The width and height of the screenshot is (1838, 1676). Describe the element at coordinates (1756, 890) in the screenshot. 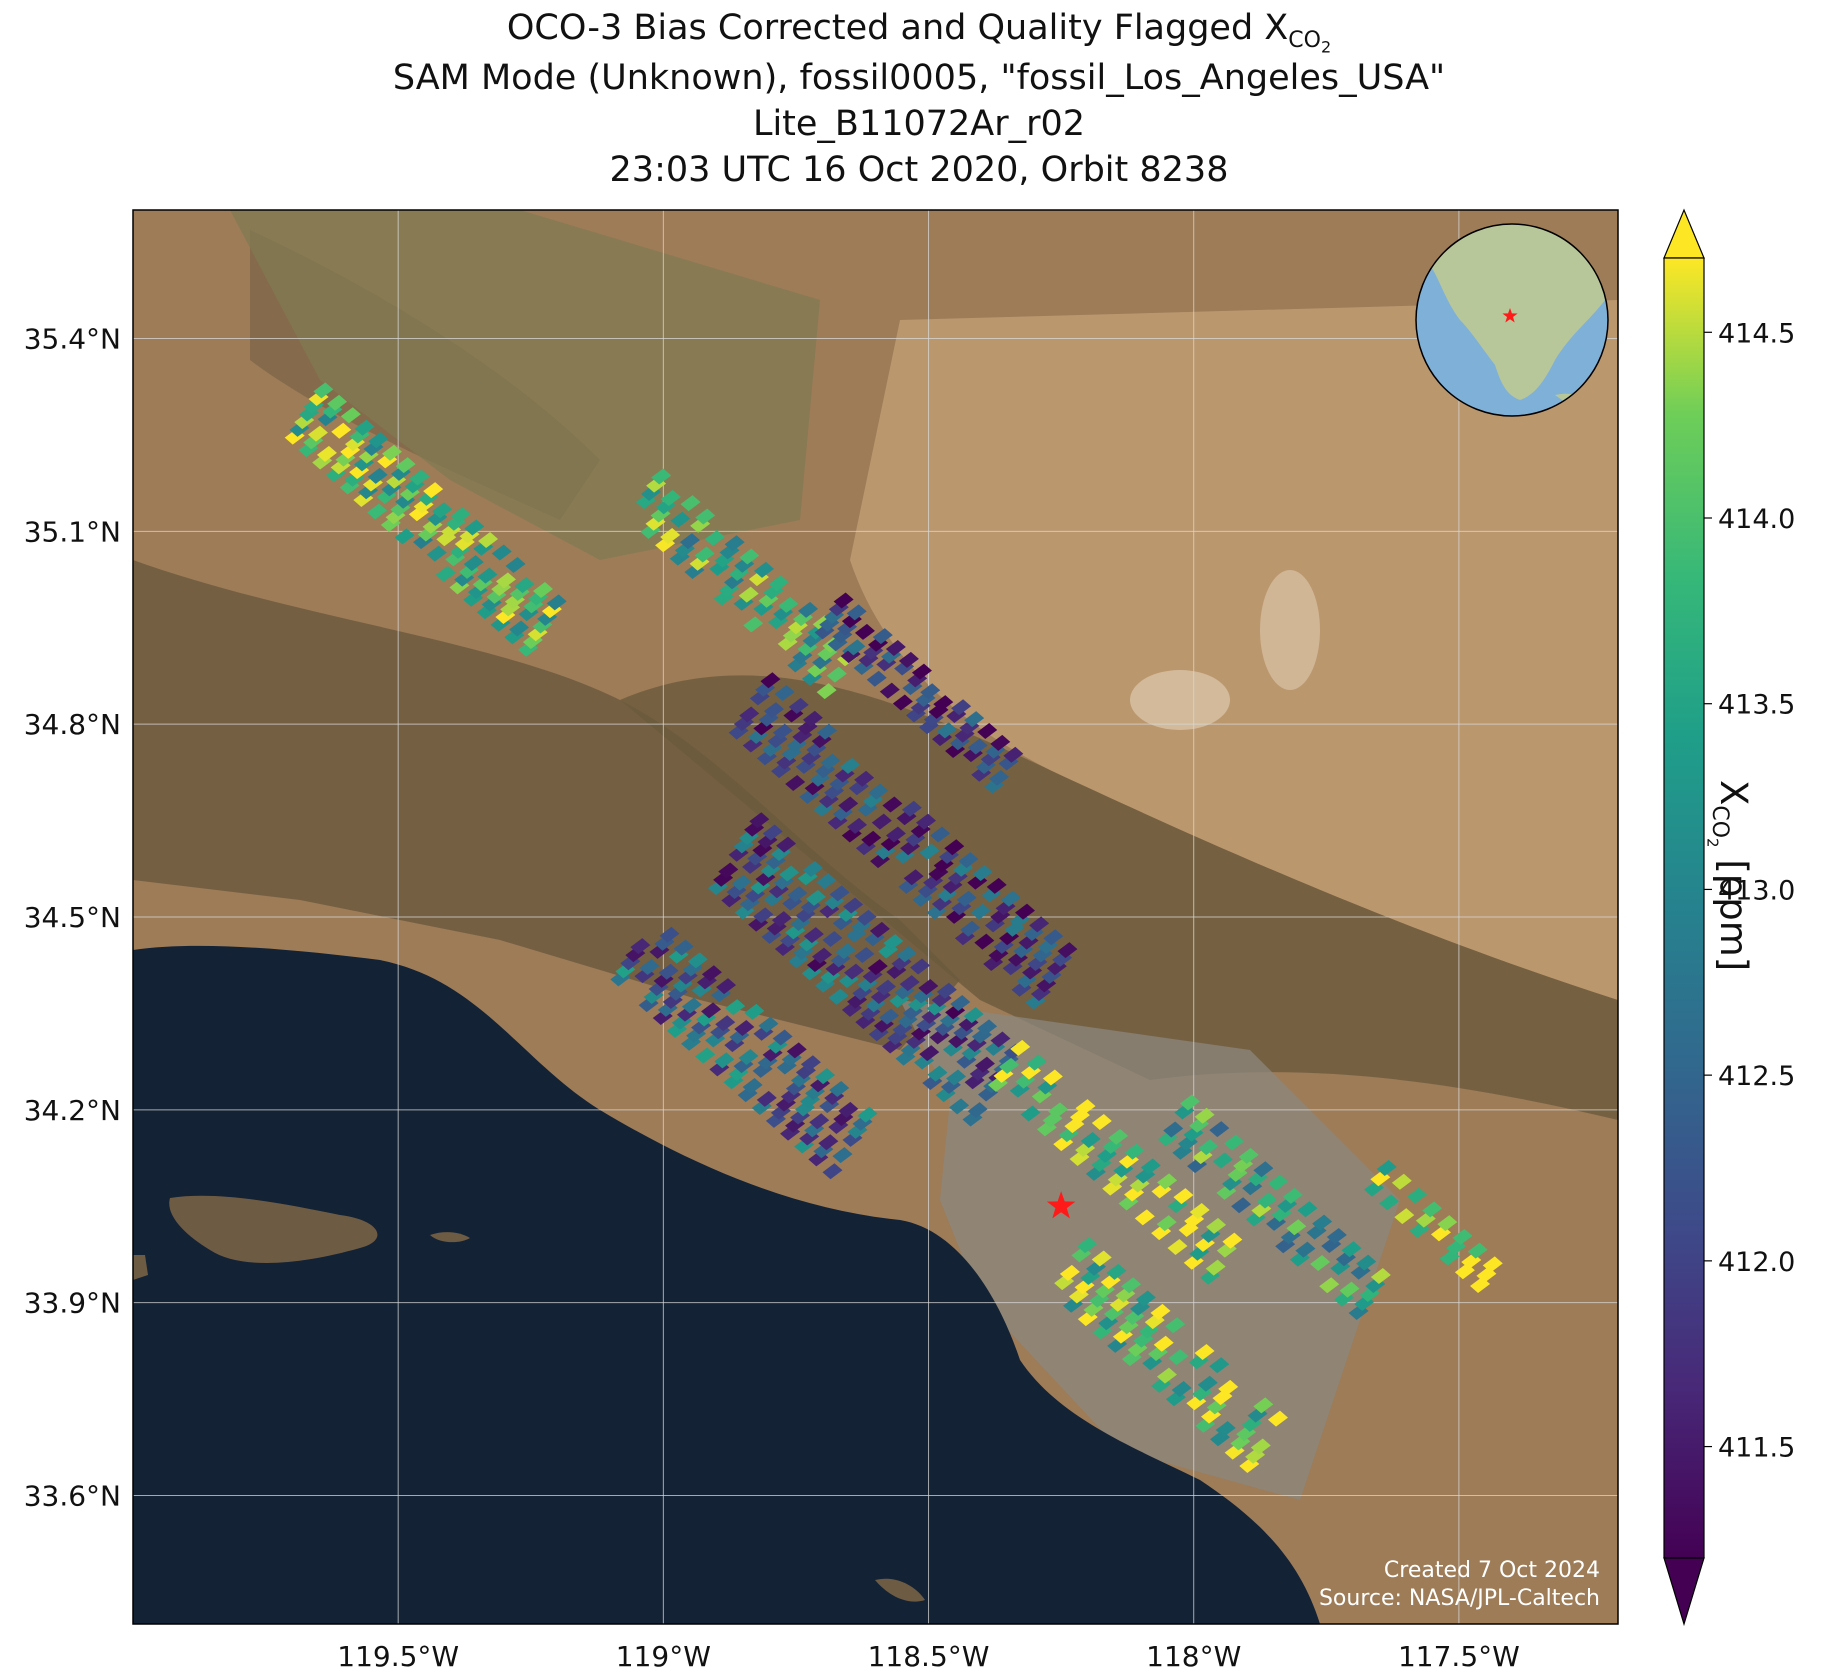

I see `colorbar-tick-label: 413.0` at that location.